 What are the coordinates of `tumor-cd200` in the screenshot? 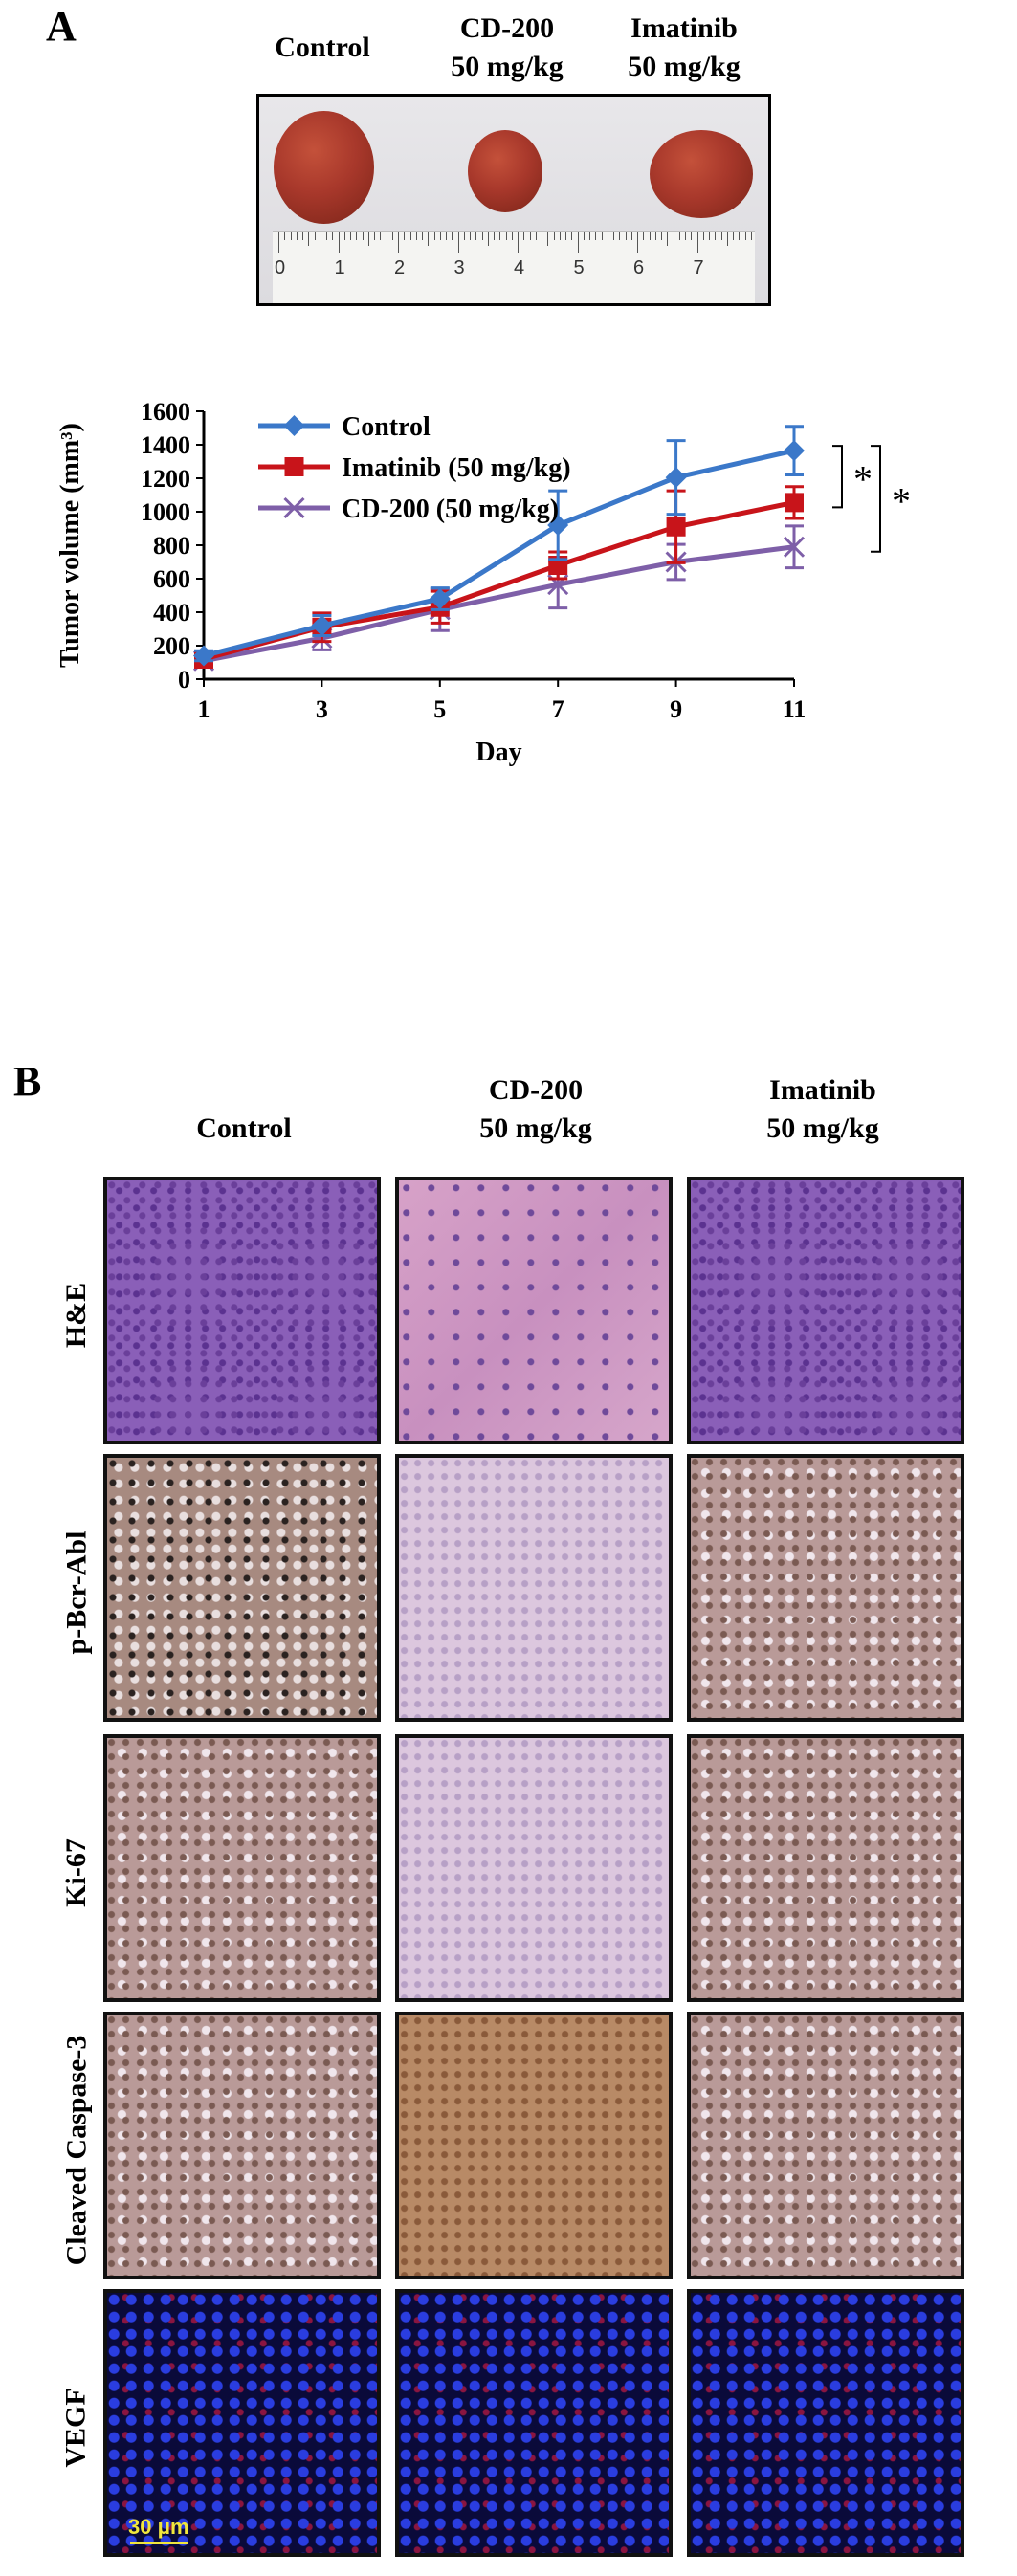 It's located at (505, 171).